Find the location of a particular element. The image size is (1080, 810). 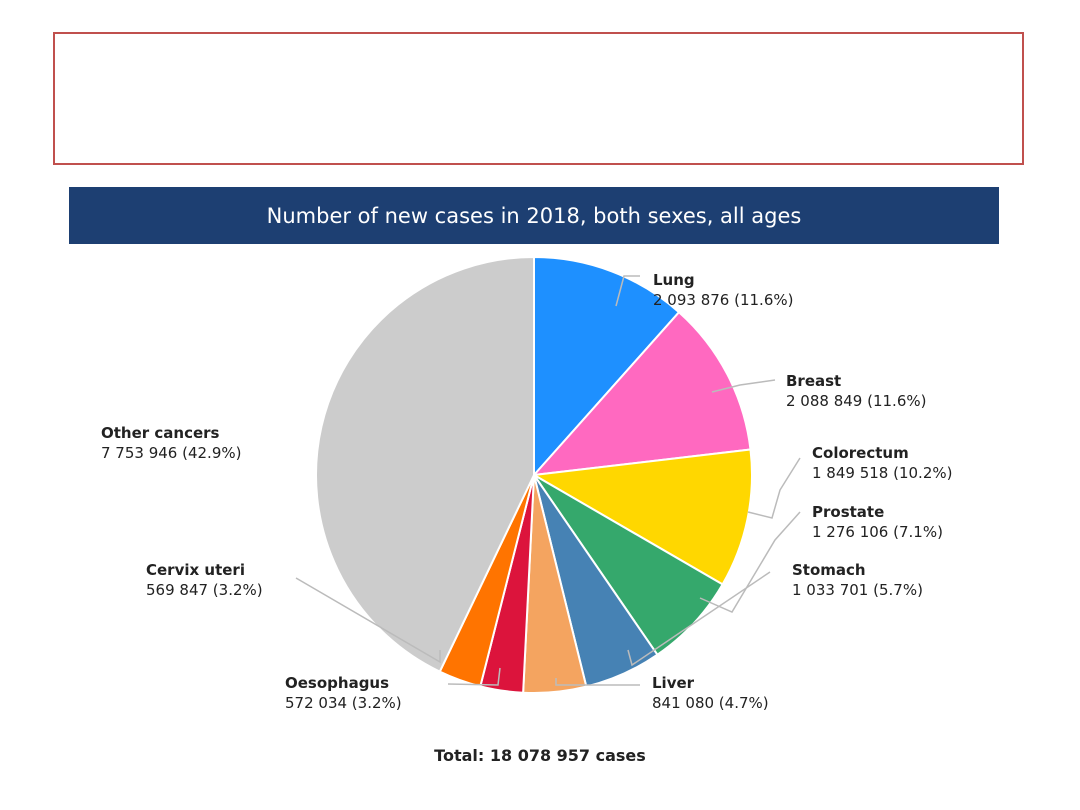

empty-textbox is located at coordinates (538, 98).